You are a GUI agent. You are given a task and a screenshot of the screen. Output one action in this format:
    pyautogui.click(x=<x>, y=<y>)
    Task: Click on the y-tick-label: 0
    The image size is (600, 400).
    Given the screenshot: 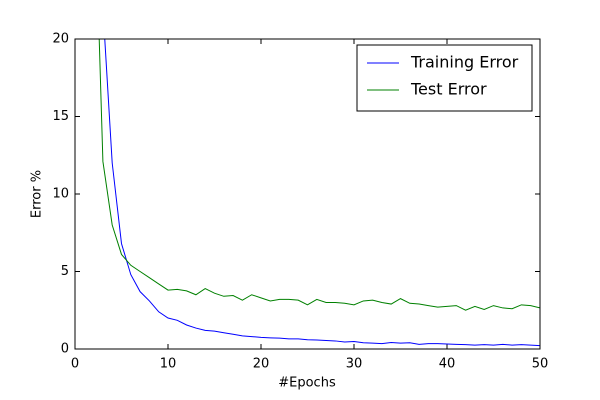 What is the action you would take?
    pyautogui.click(x=65, y=349)
    